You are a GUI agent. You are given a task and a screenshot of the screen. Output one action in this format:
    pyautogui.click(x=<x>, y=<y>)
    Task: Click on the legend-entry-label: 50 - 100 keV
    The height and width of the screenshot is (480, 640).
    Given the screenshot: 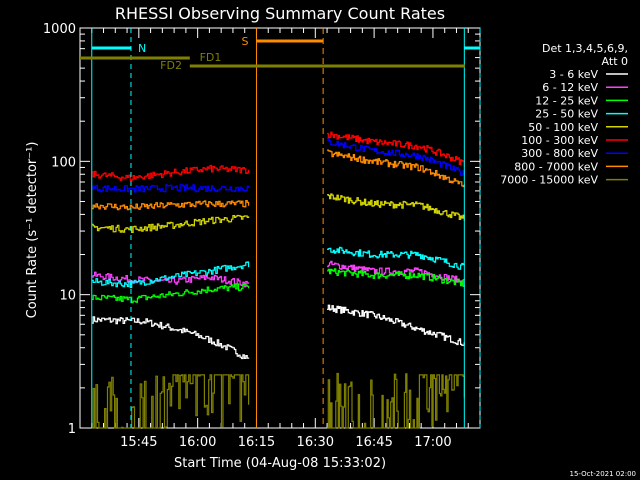 What is the action you would take?
    pyautogui.click(x=563, y=127)
    